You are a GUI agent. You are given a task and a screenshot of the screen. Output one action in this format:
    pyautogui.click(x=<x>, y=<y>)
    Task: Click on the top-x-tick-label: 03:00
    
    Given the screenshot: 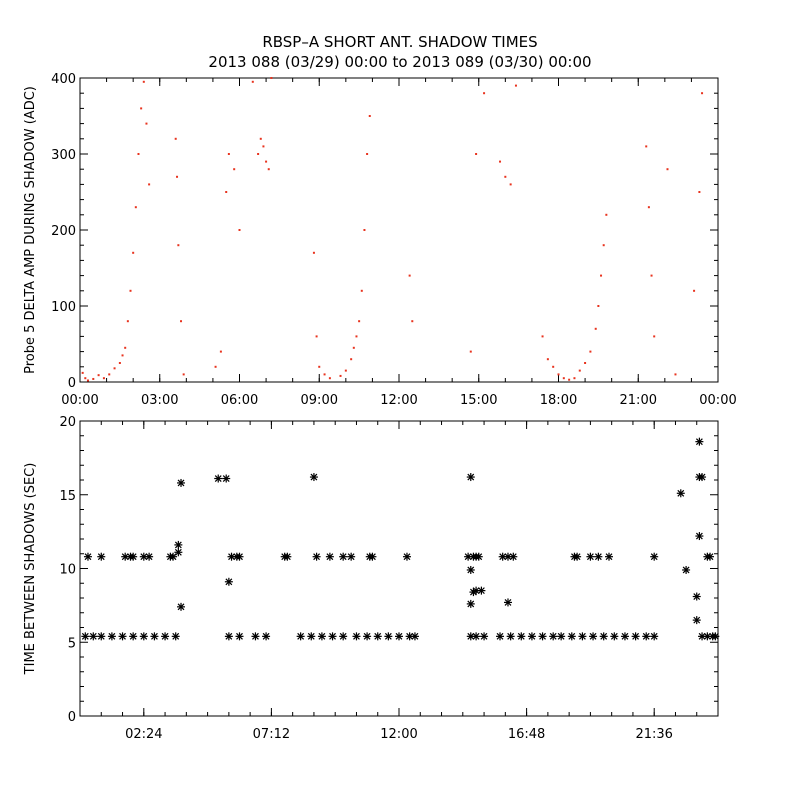 What is the action you would take?
    pyautogui.click(x=159, y=400)
    